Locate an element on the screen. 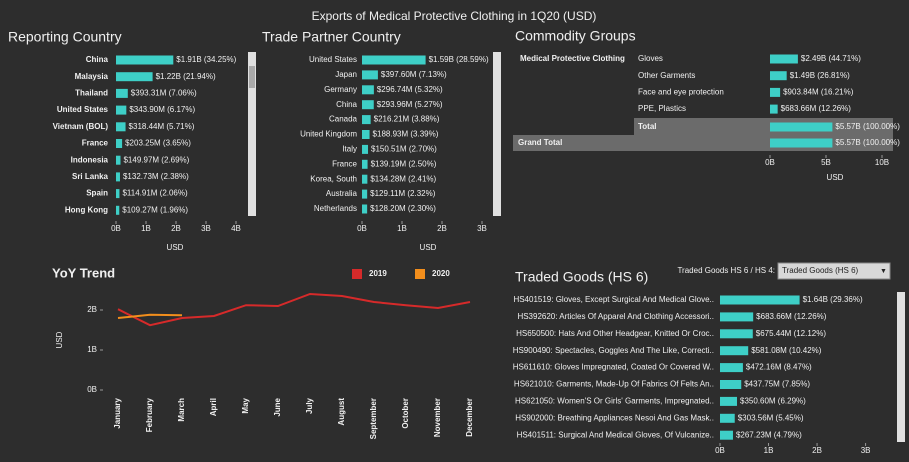 This screenshot has height=462, width=909. category-label: Indonesia is located at coordinates (90, 159).